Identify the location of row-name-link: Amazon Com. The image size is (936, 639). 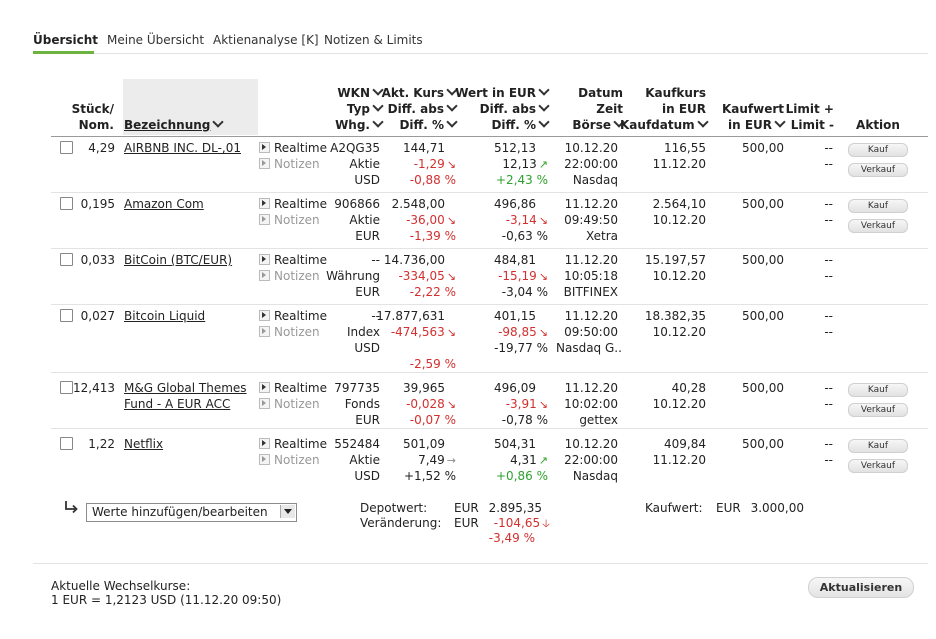
(164, 204).